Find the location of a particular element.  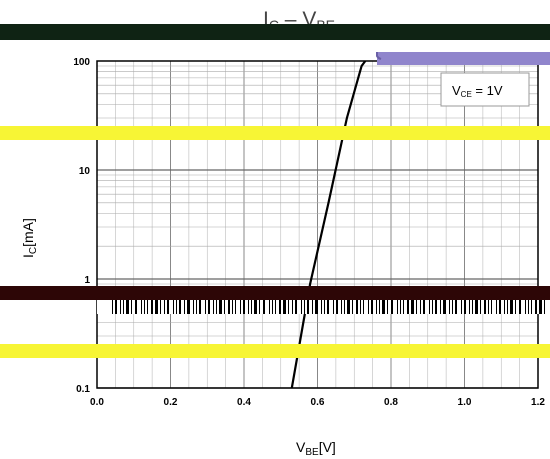

y-tick-label: 10 is located at coordinates (85, 171).